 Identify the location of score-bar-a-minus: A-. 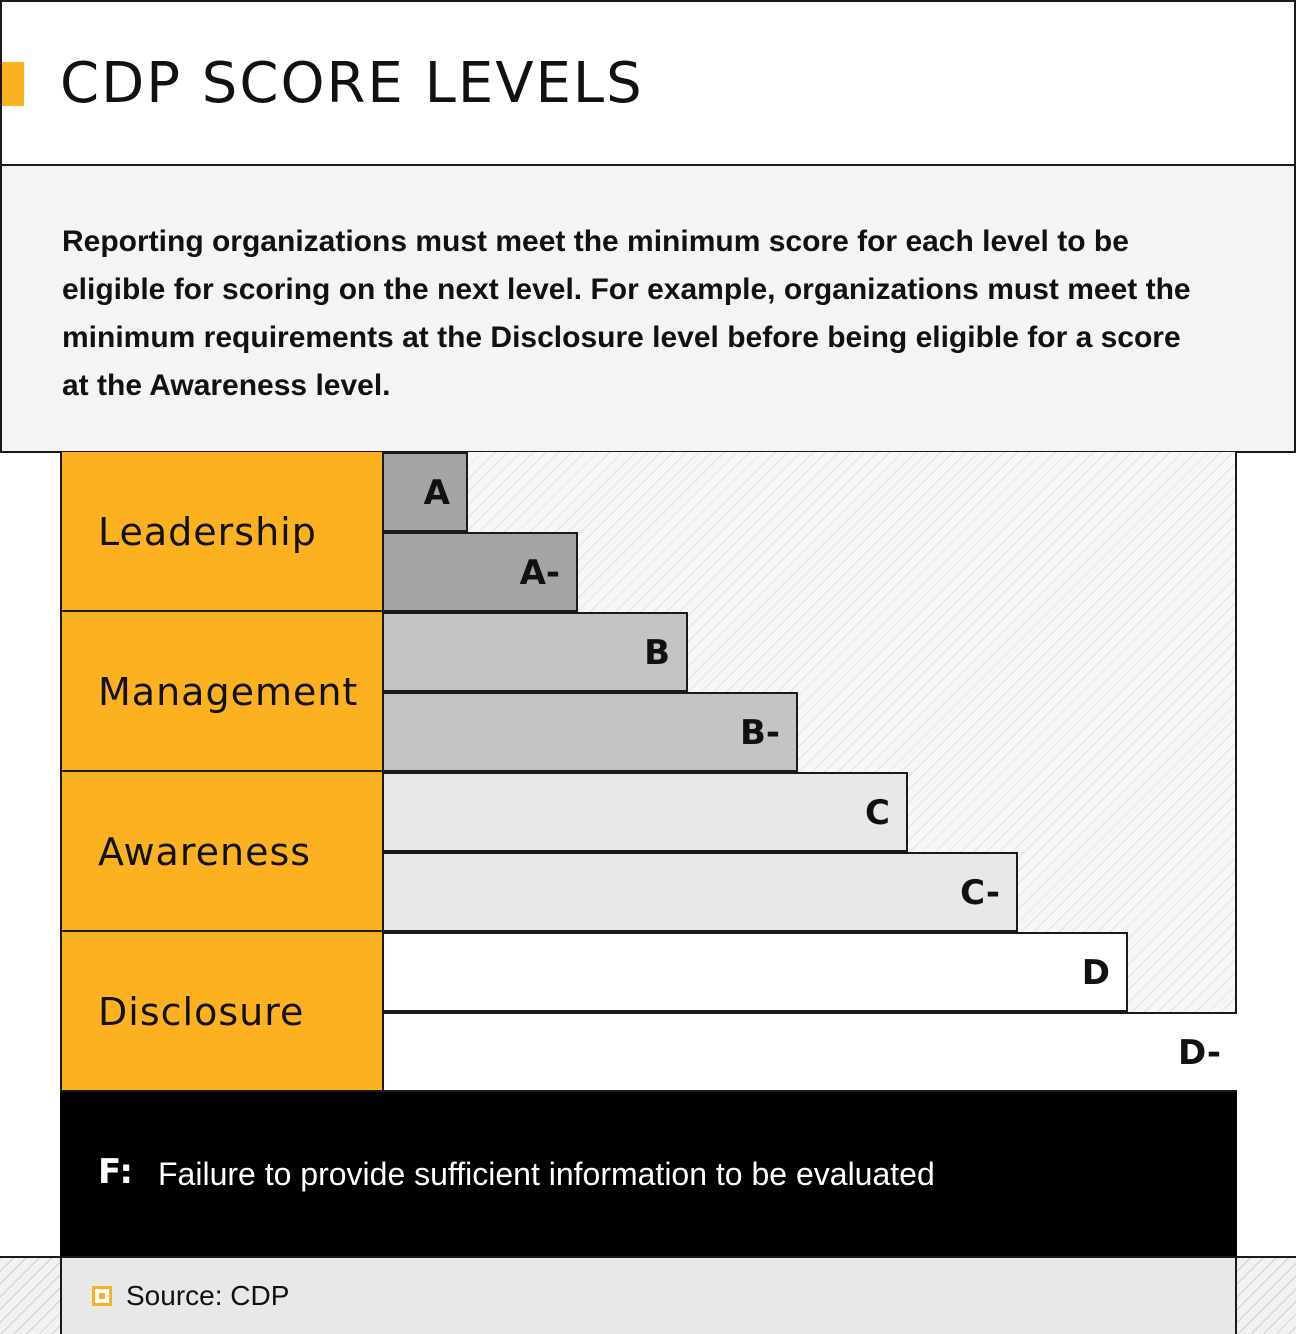
(481, 572).